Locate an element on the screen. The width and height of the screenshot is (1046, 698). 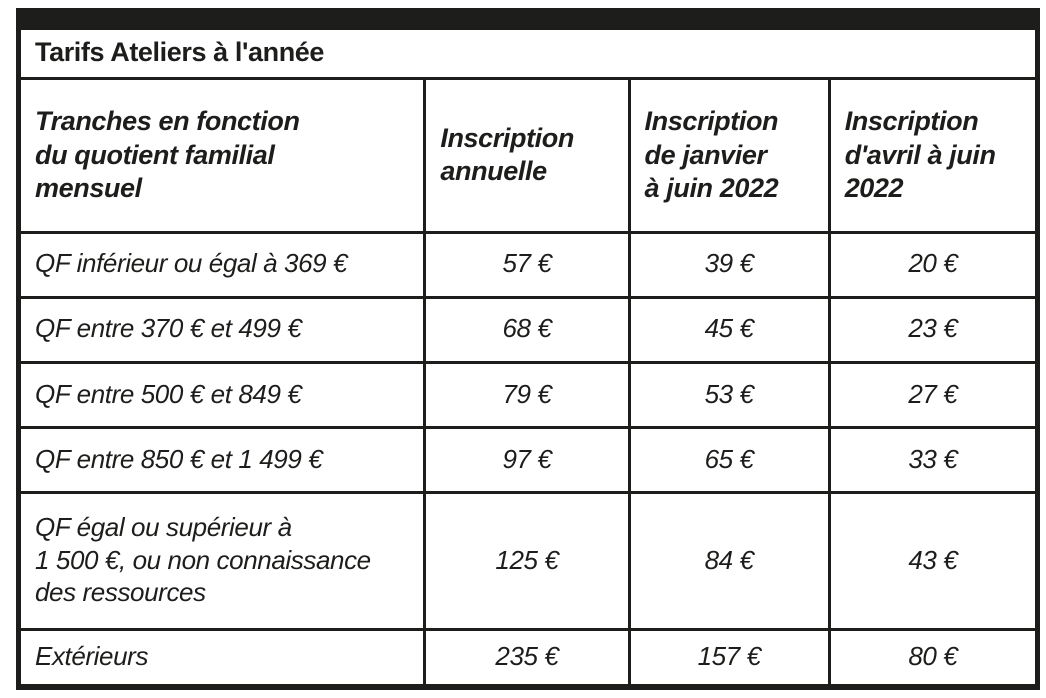
table-row: QF entre 500 € et 849 € 79 € 53 € 27 € is located at coordinates (528, 394).